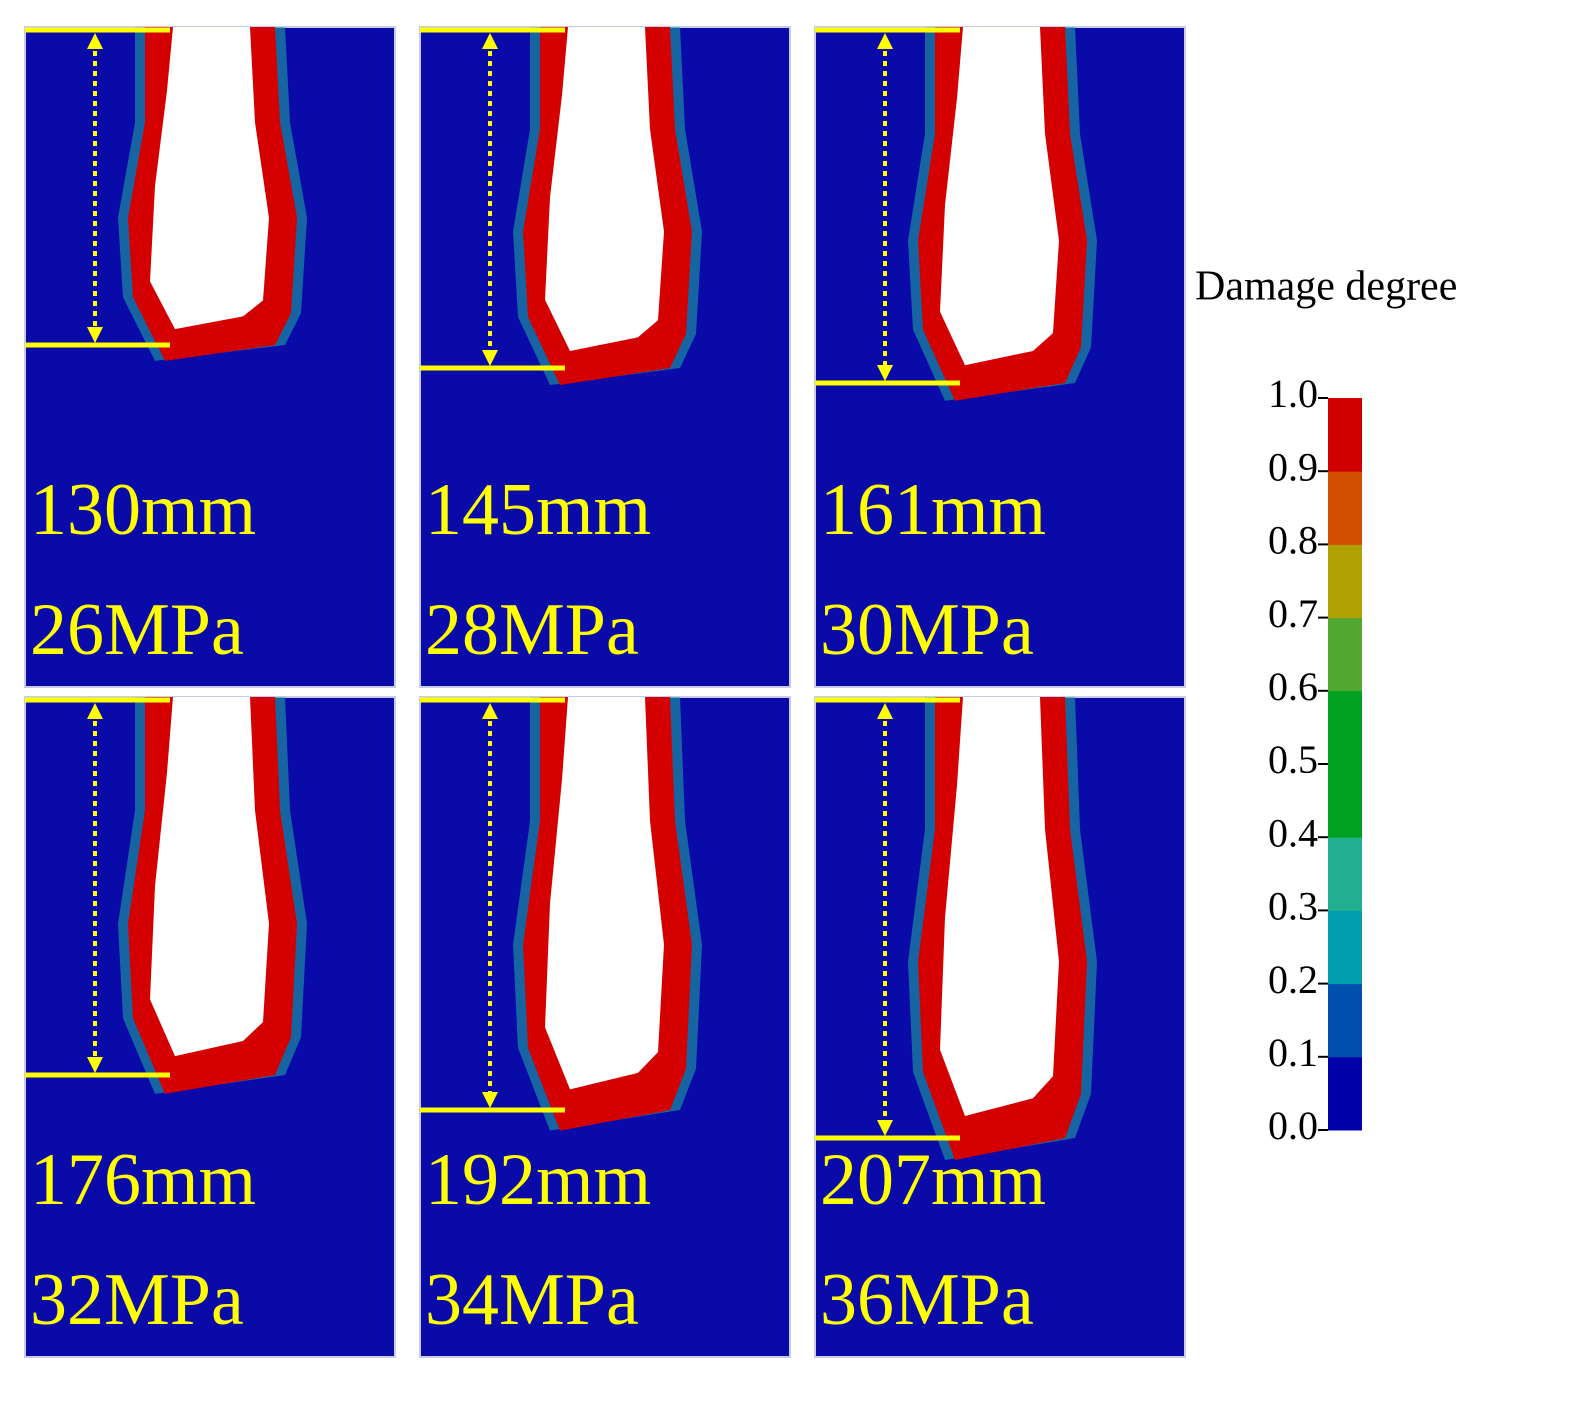 This screenshot has width=1594, height=1402. I want to click on legend-tick-label: 0.3, so click(1293, 906).